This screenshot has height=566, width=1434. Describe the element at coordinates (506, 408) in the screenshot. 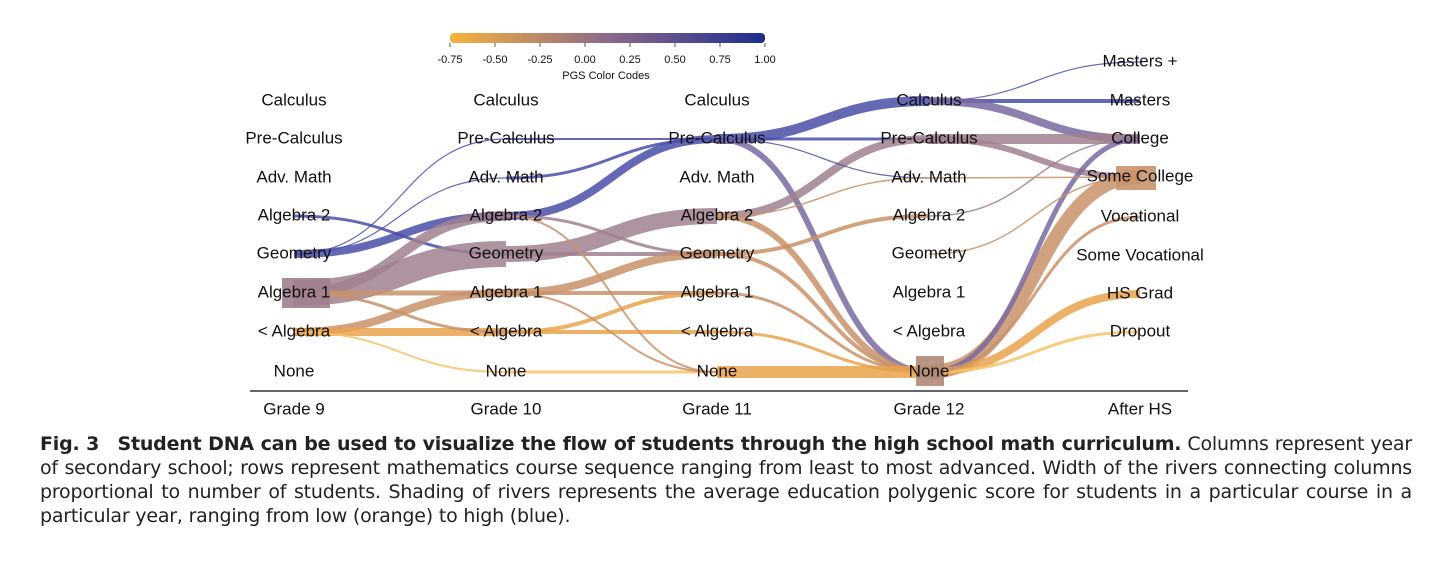

I see `column-title: Grade 10` at that location.